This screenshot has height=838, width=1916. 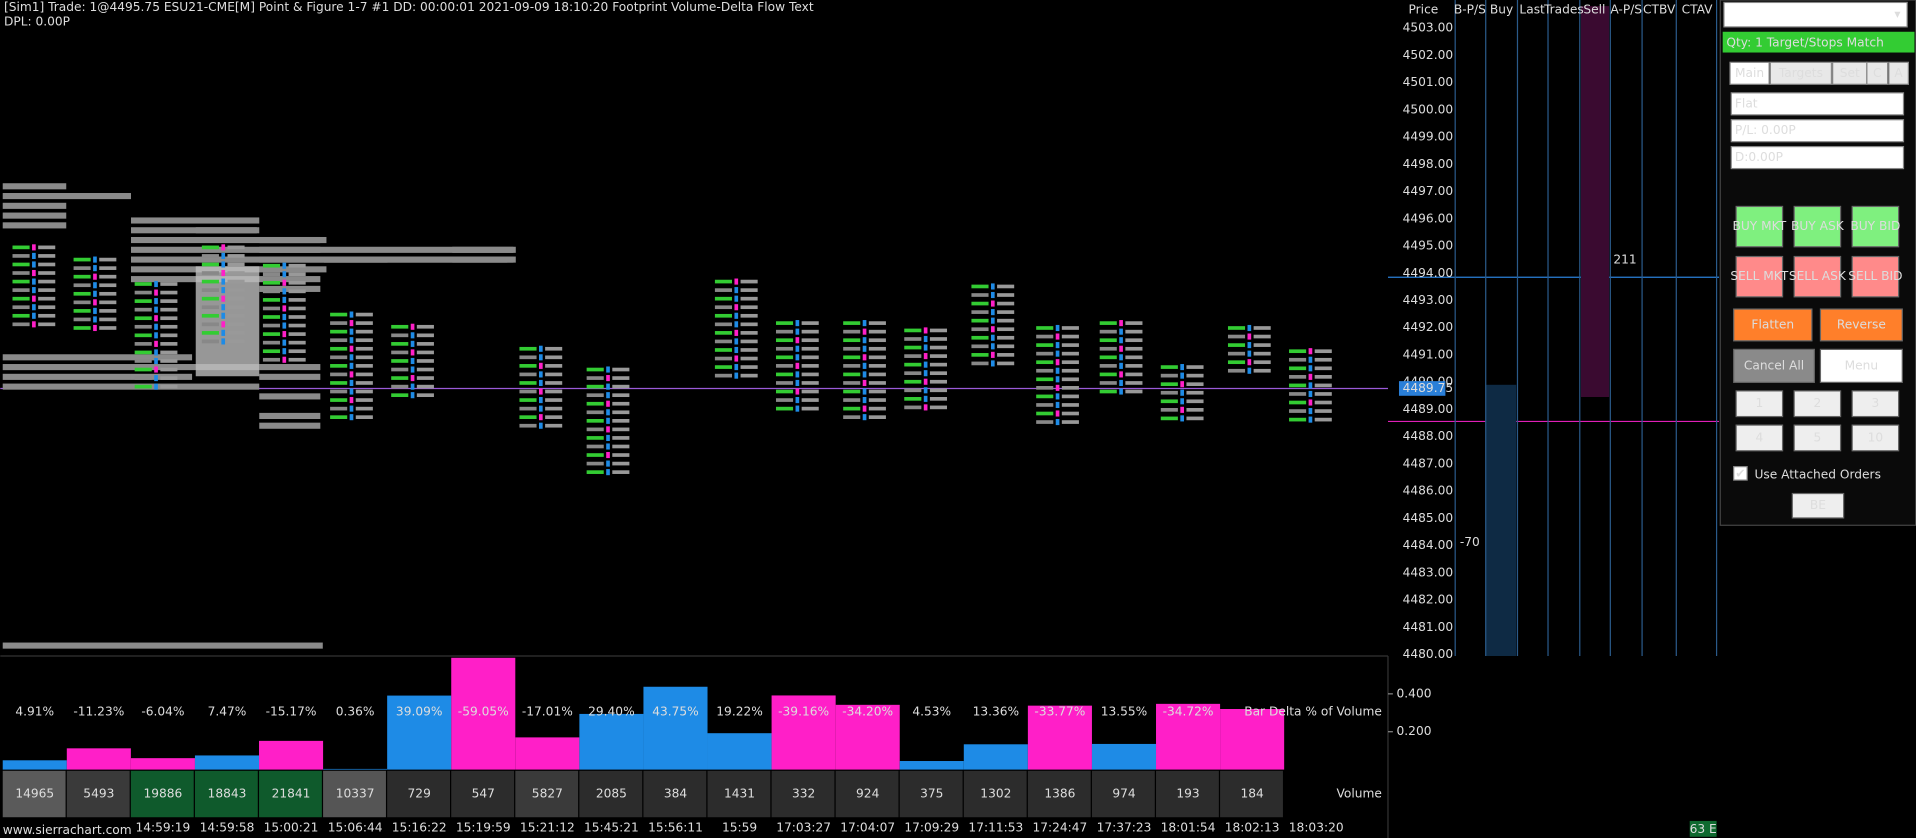 I want to click on volume-value: 384, so click(x=676, y=794).